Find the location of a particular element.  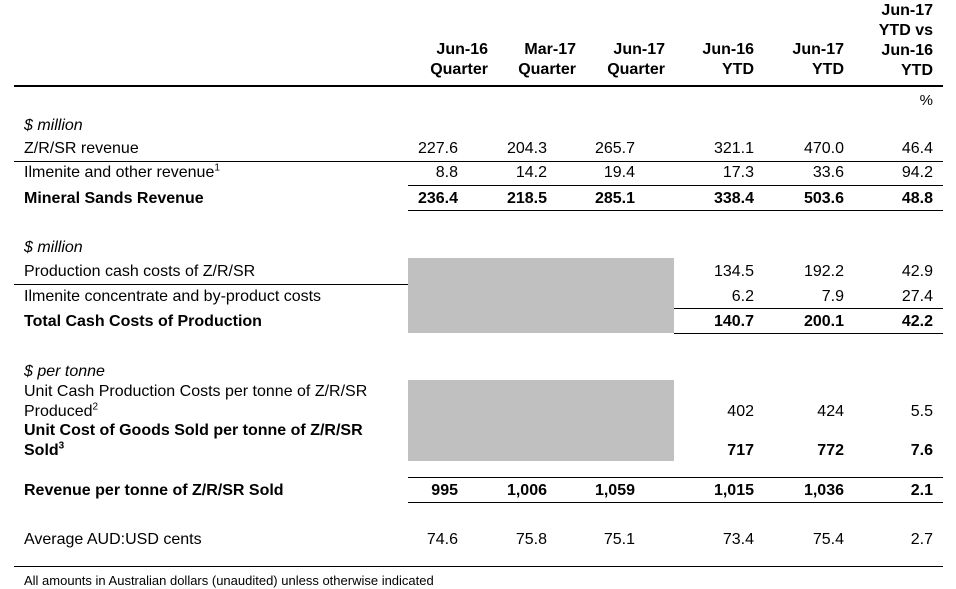

header-col-2: Mar-17 Quarter is located at coordinates (547, 60).